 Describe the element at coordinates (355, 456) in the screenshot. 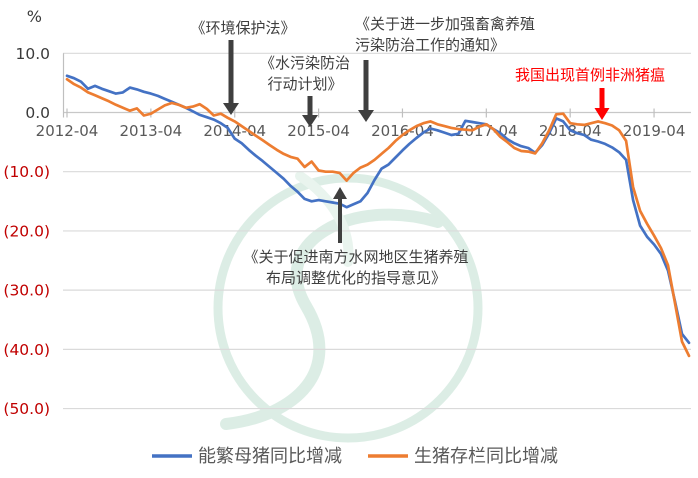

I see `legend: 能繁母猪同比增减 生猪存栏同比增减` at that location.